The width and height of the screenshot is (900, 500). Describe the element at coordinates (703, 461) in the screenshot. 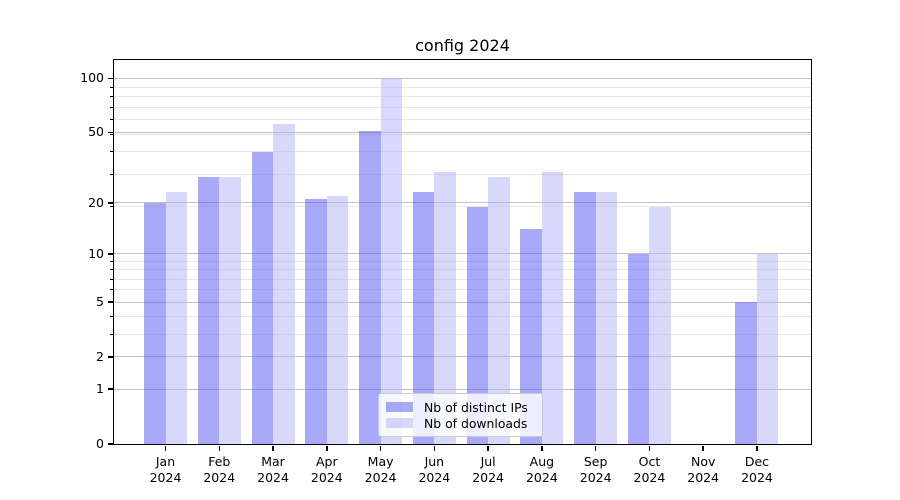

I see `x-label-month: Nov` at that location.